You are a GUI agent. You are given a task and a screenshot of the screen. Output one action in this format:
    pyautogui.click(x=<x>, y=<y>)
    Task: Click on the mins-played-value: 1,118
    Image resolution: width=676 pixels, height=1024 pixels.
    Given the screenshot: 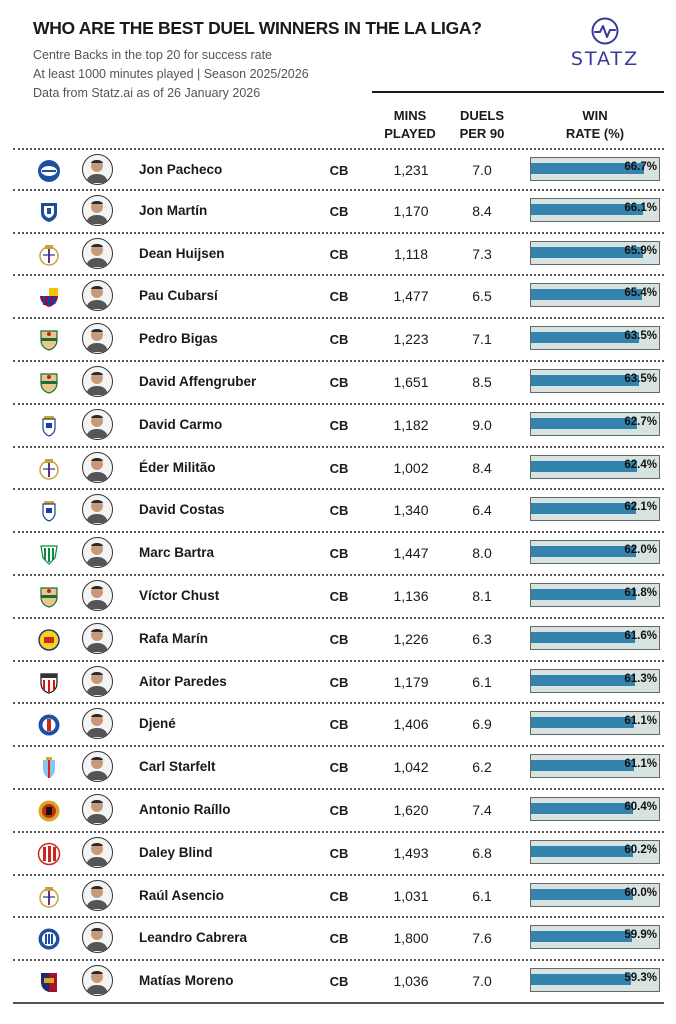 What is the action you would take?
    pyautogui.click(x=411, y=253)
    